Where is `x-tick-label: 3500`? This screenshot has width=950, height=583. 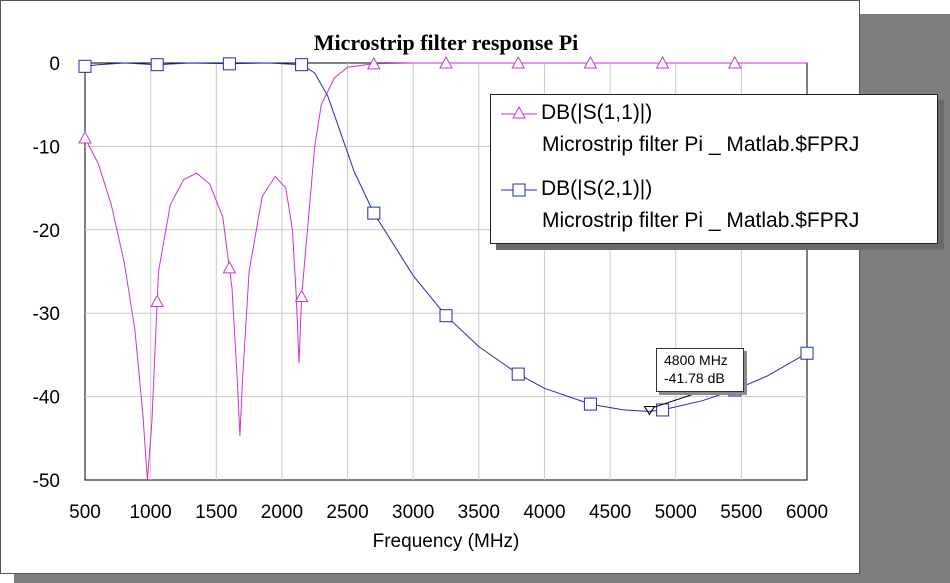 x-tick-label: 3500 is located at coordinates (479, 512).